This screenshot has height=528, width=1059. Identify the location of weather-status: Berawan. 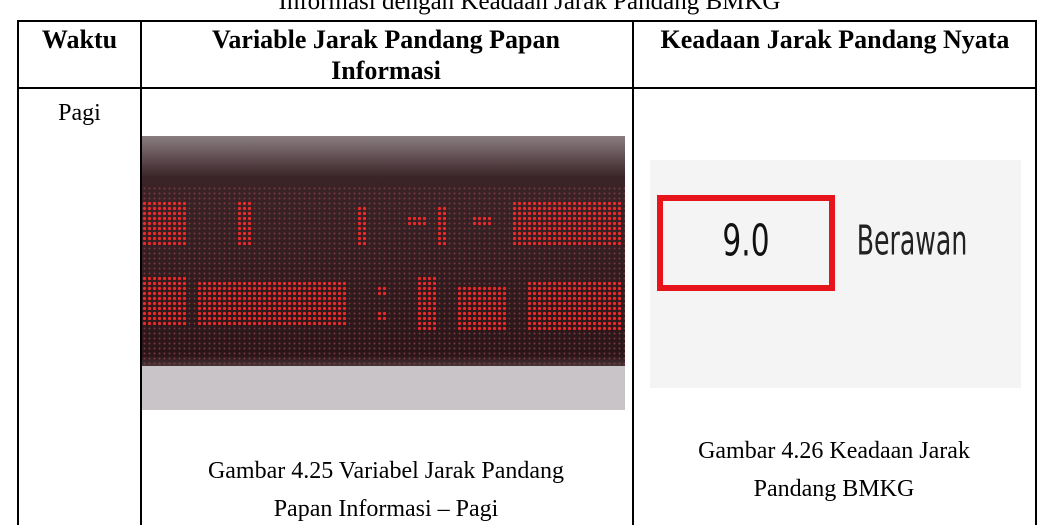
(912, 241).